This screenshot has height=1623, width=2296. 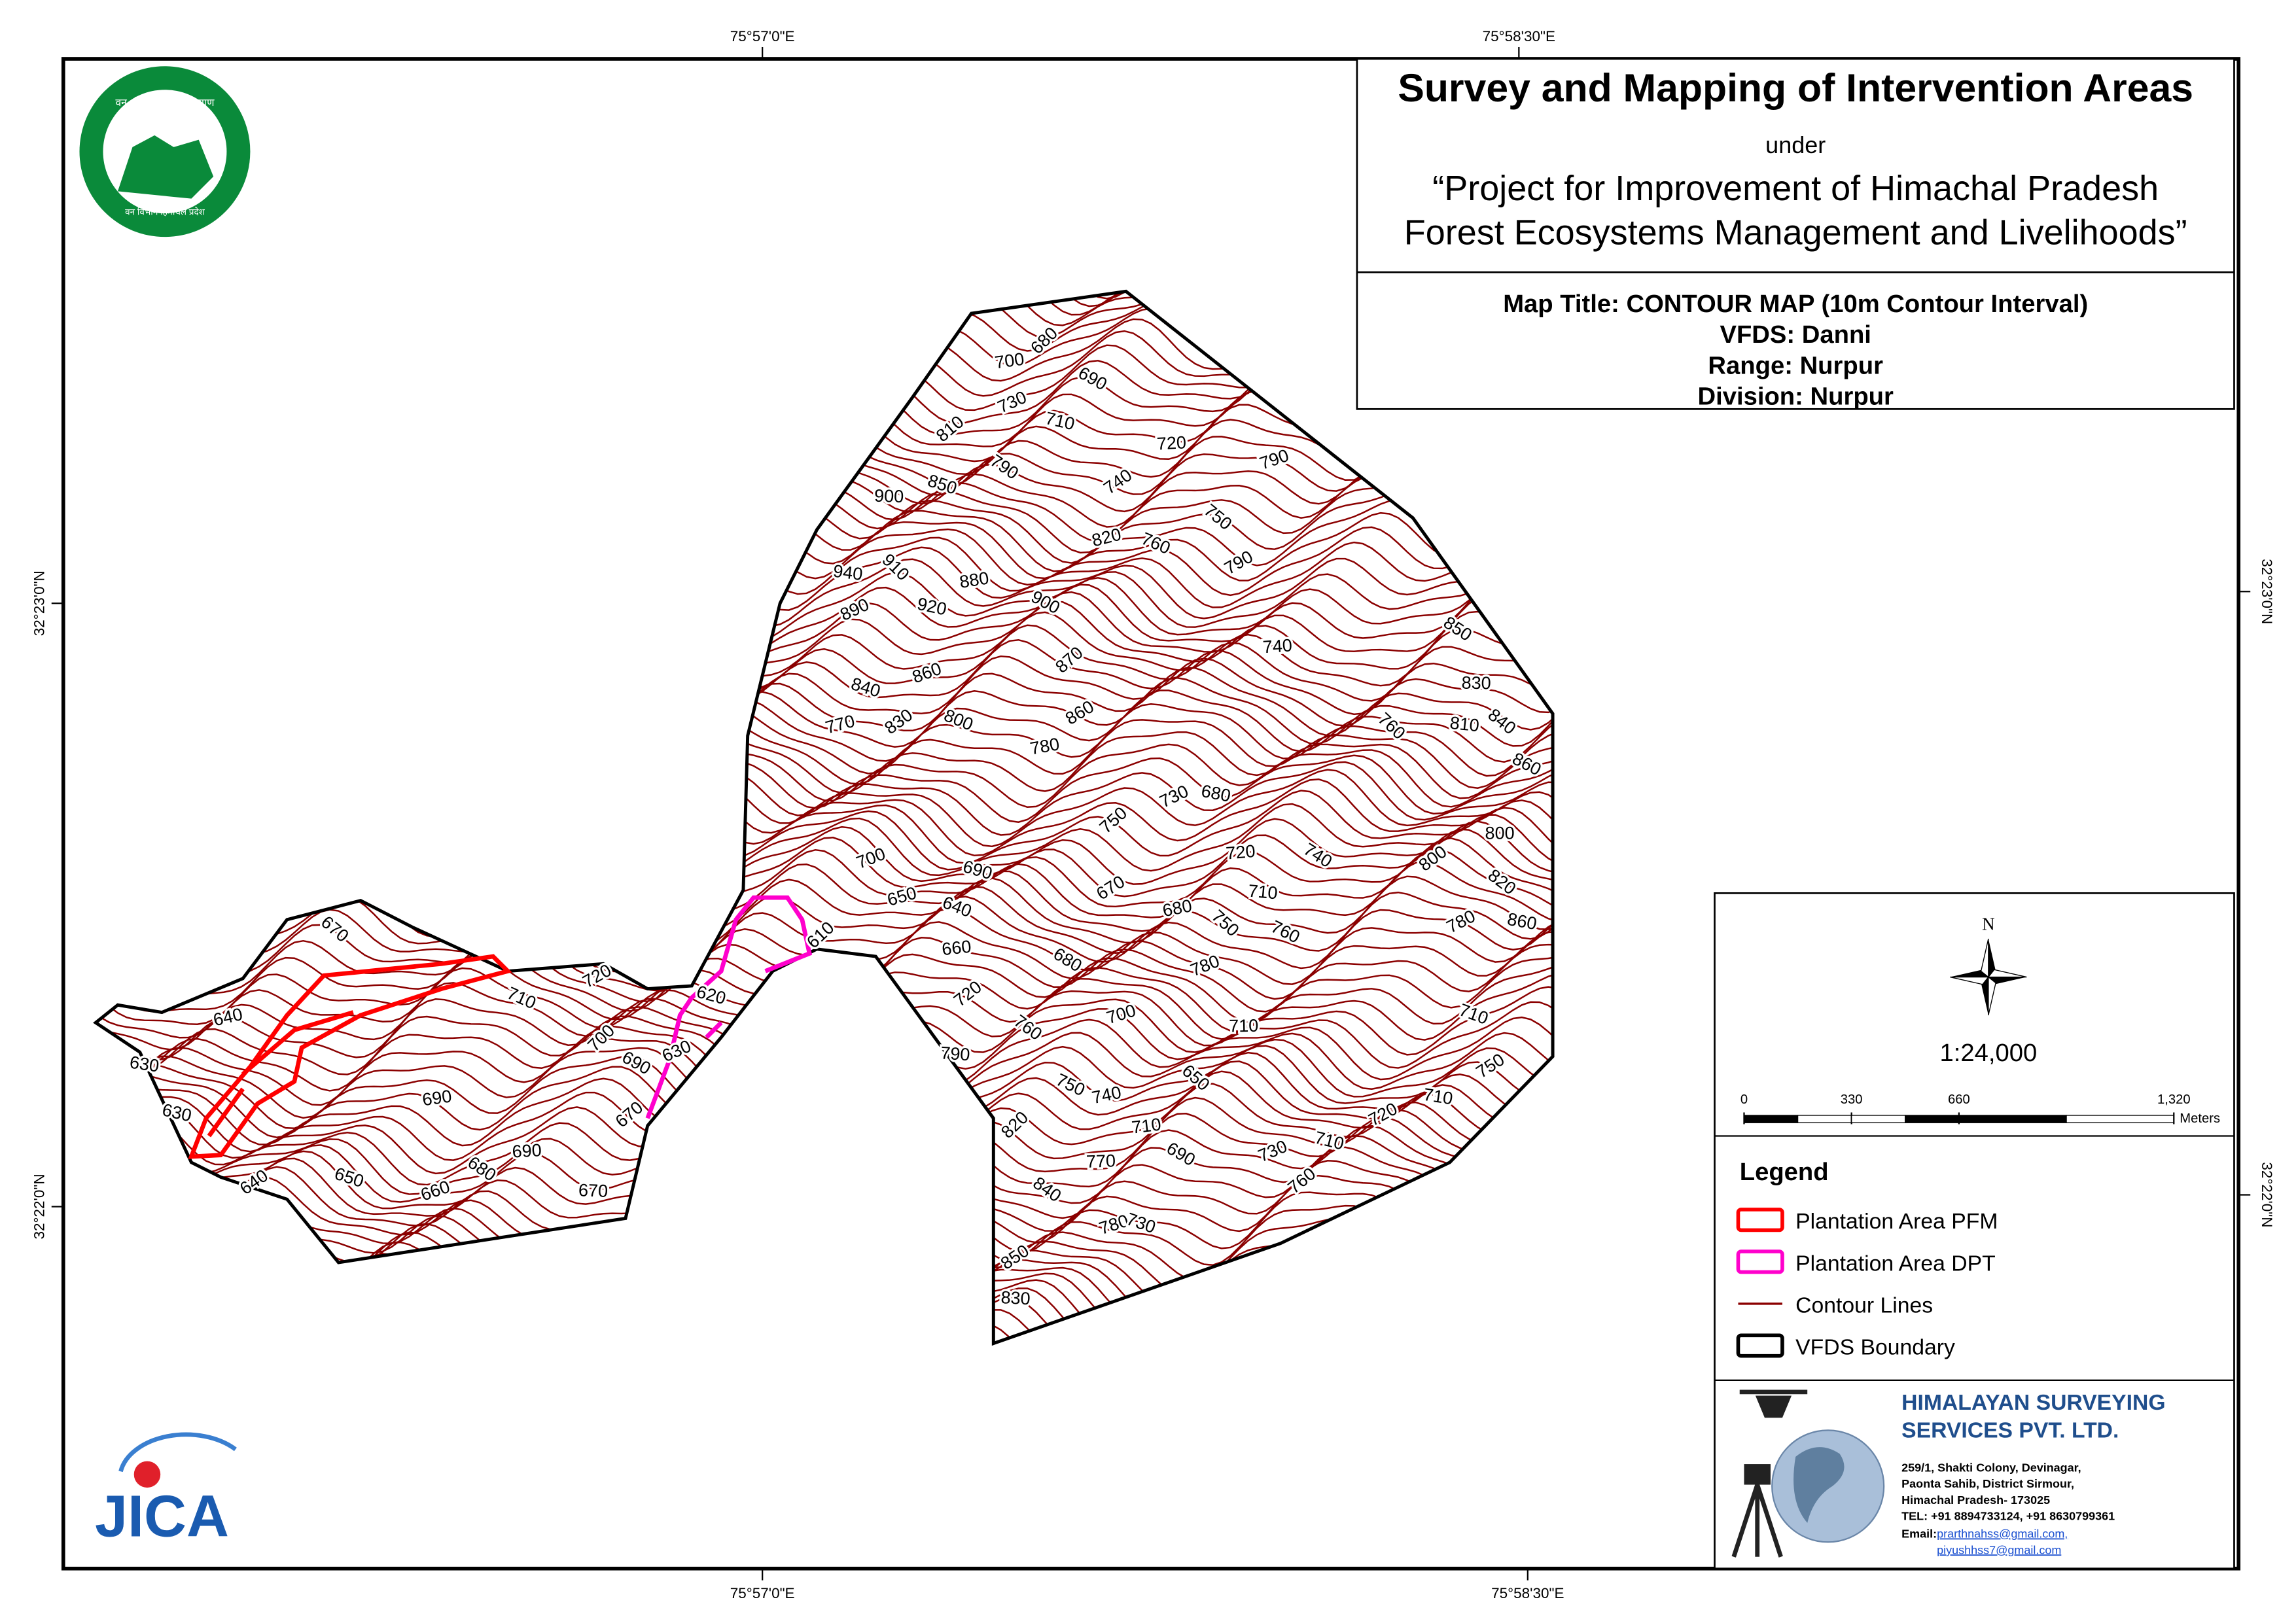 I want to click on legend-title: Legend, so click(x=1785, y=1172).